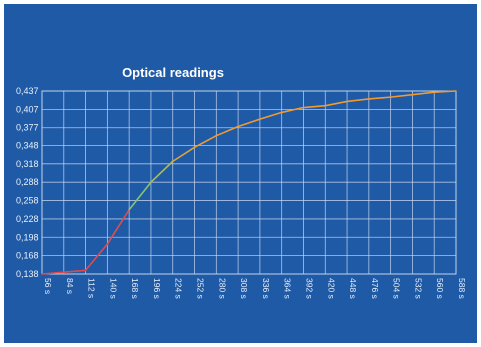 Image resolution: width=481 pixels, height=347 pixels. I want to click on x-tick-label: 448 s, so click(353, 288).